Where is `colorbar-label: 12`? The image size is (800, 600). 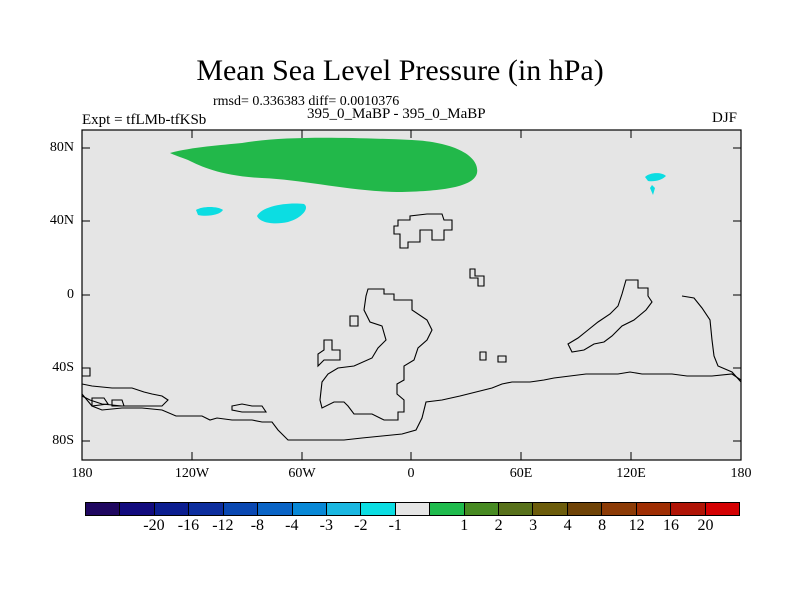
colorbar-label: 12 is located at coordinates (636, 525).